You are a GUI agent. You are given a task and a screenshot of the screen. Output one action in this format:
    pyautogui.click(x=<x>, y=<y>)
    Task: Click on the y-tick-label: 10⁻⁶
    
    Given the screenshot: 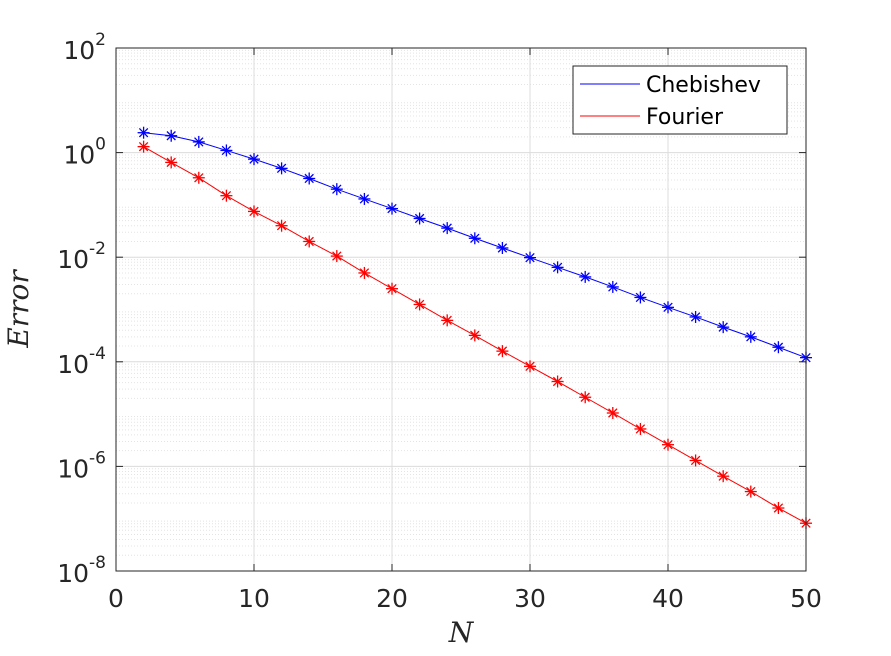 What is the action you would take?
    pyautogui.click(x=81, y=465)
    